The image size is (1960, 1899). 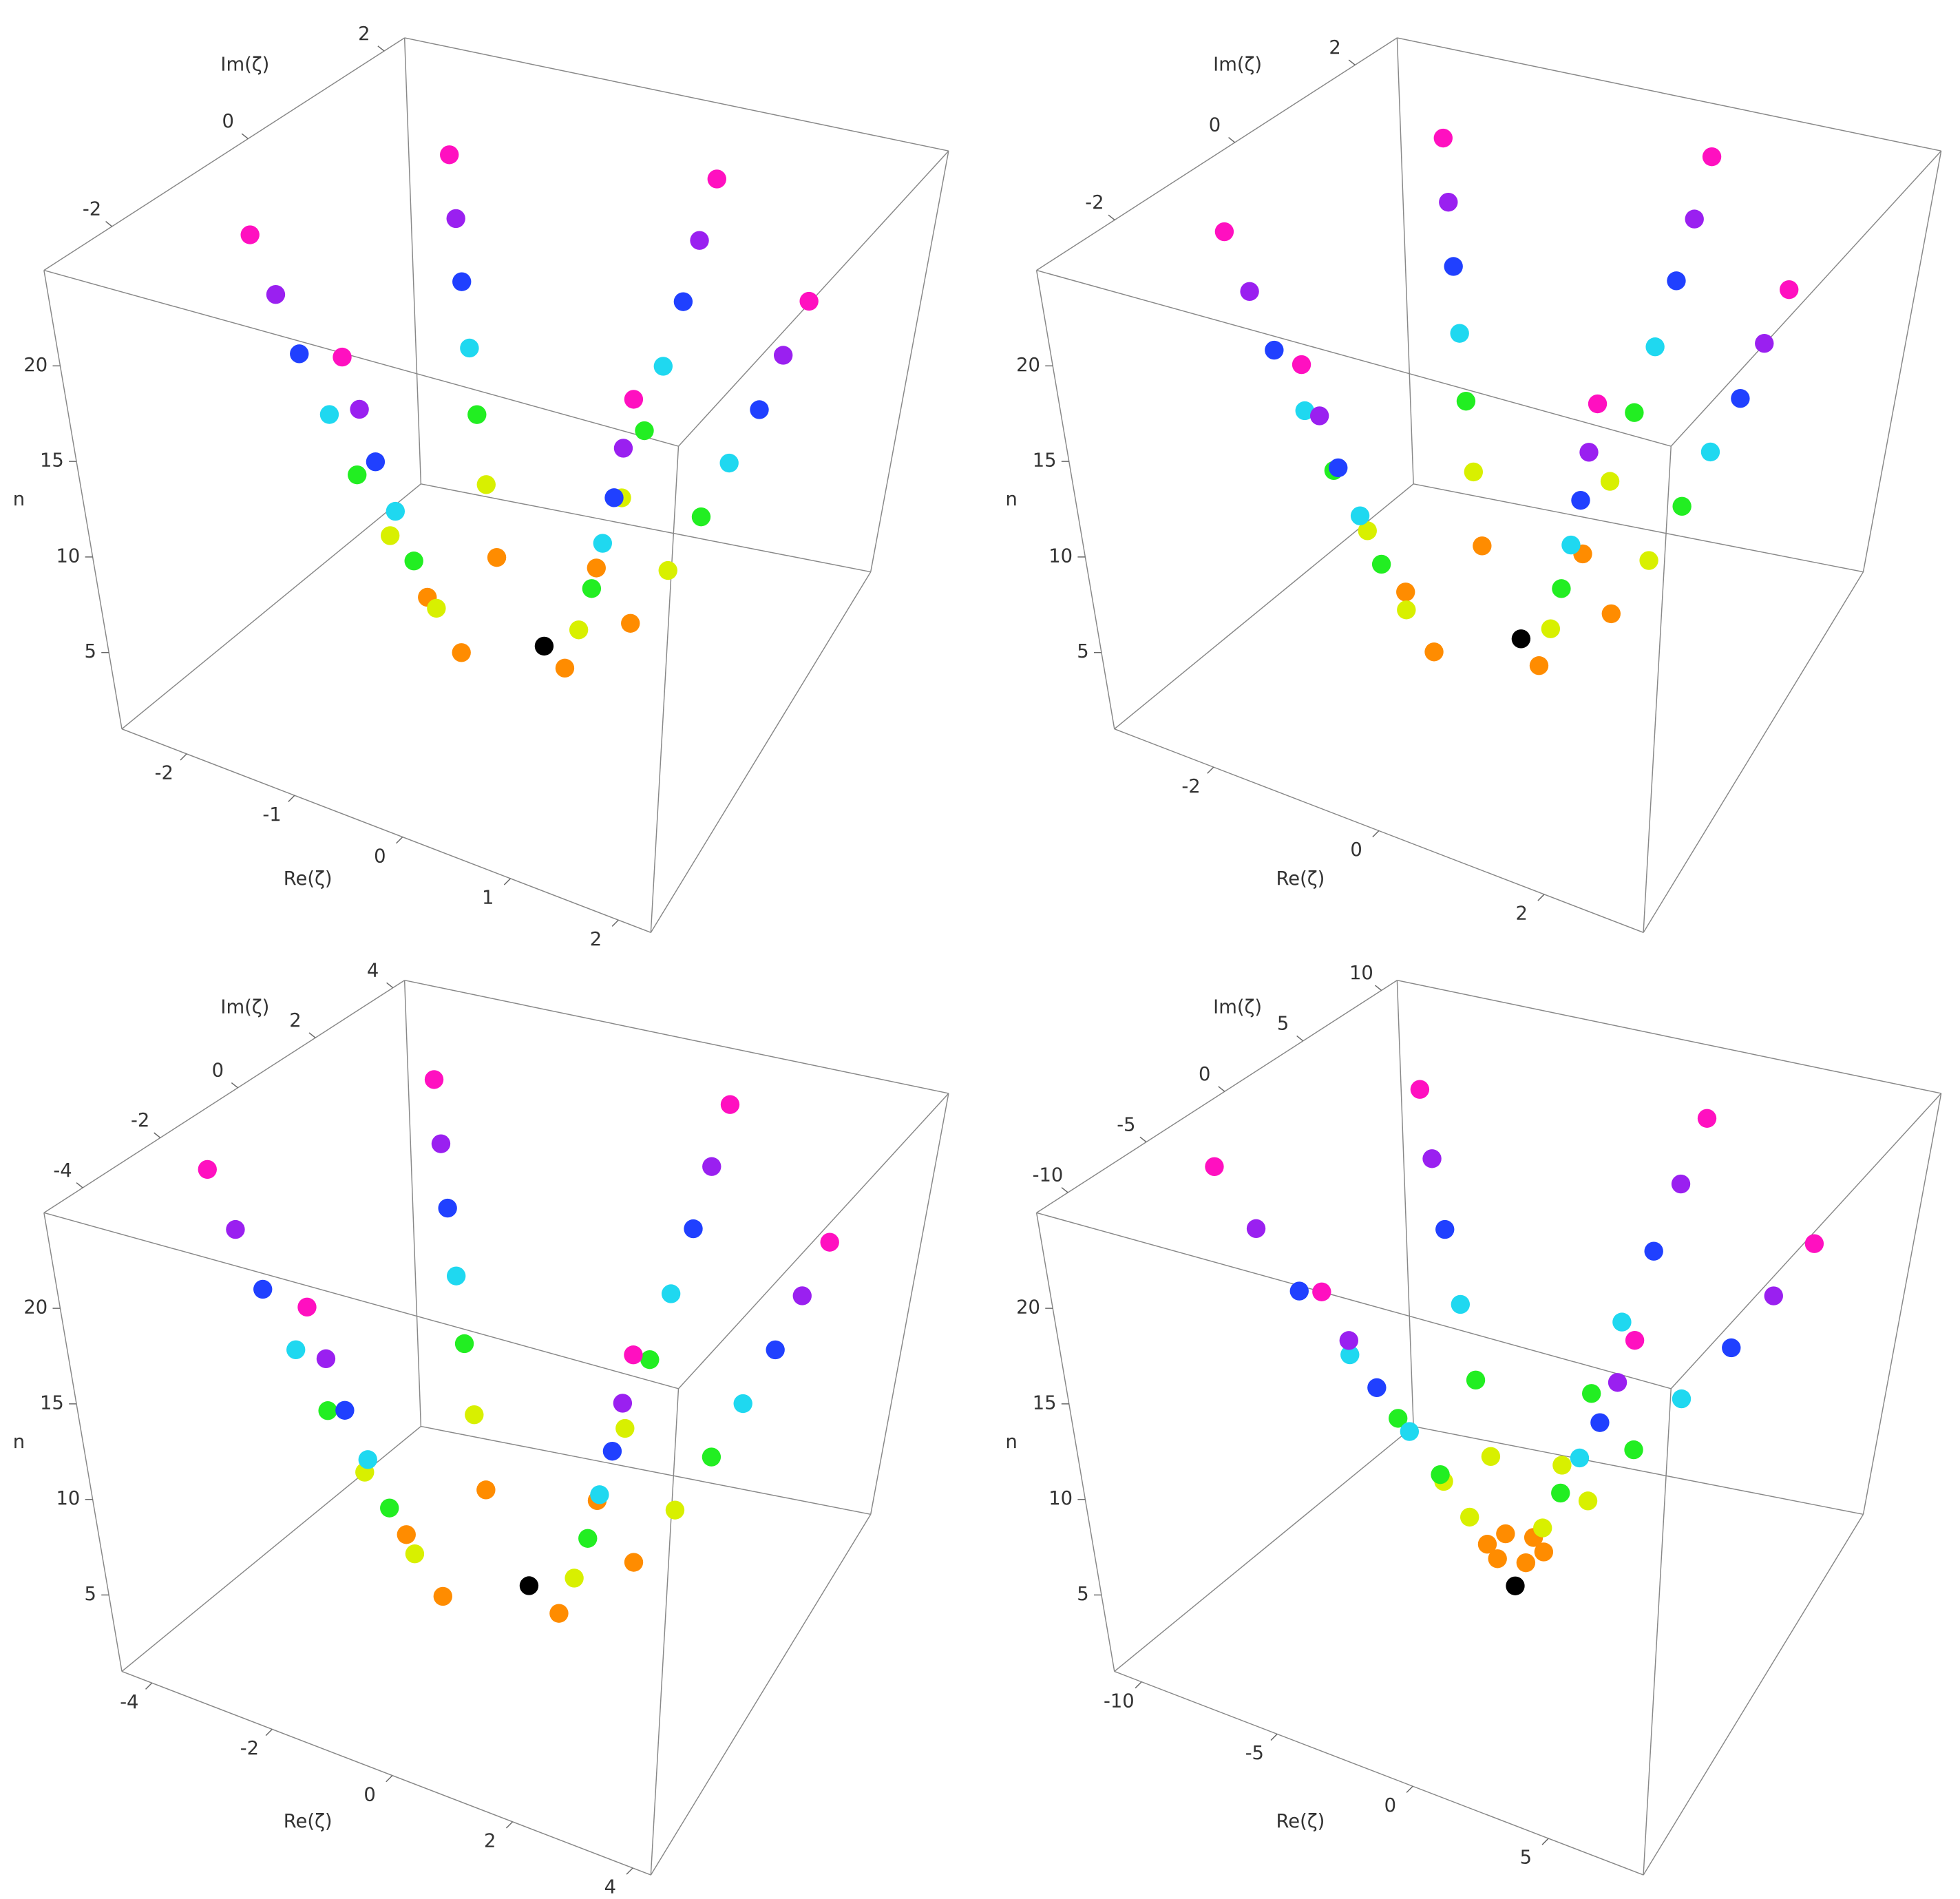 I want to click on x-tick-label: 2, so click(x=490, y=1841).